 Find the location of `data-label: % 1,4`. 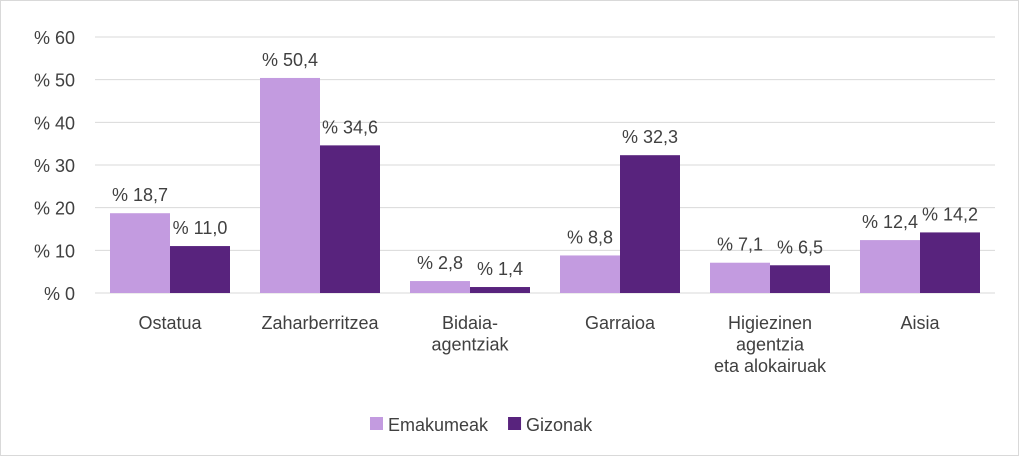

data-label: % 1,4 is located at coordinates (500, 269).